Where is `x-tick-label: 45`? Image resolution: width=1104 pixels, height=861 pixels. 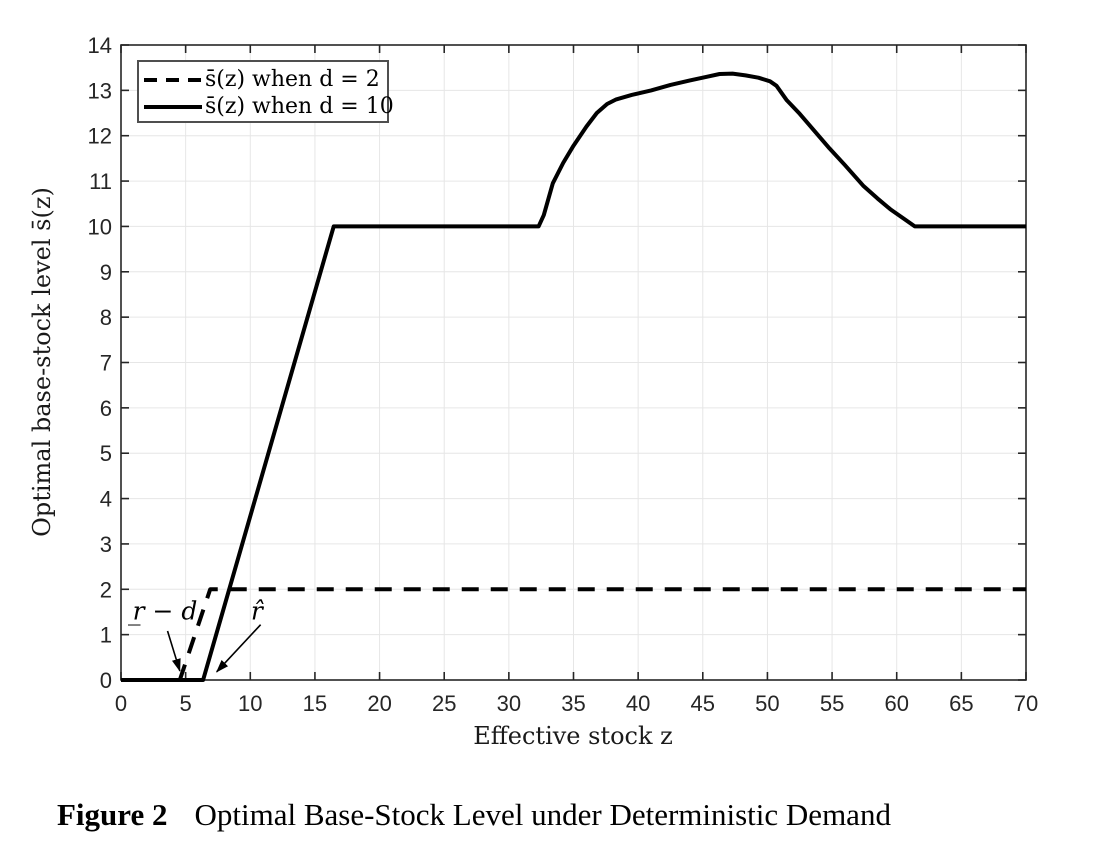 x-tick-label: 45 is located at coordinates (703, 703).